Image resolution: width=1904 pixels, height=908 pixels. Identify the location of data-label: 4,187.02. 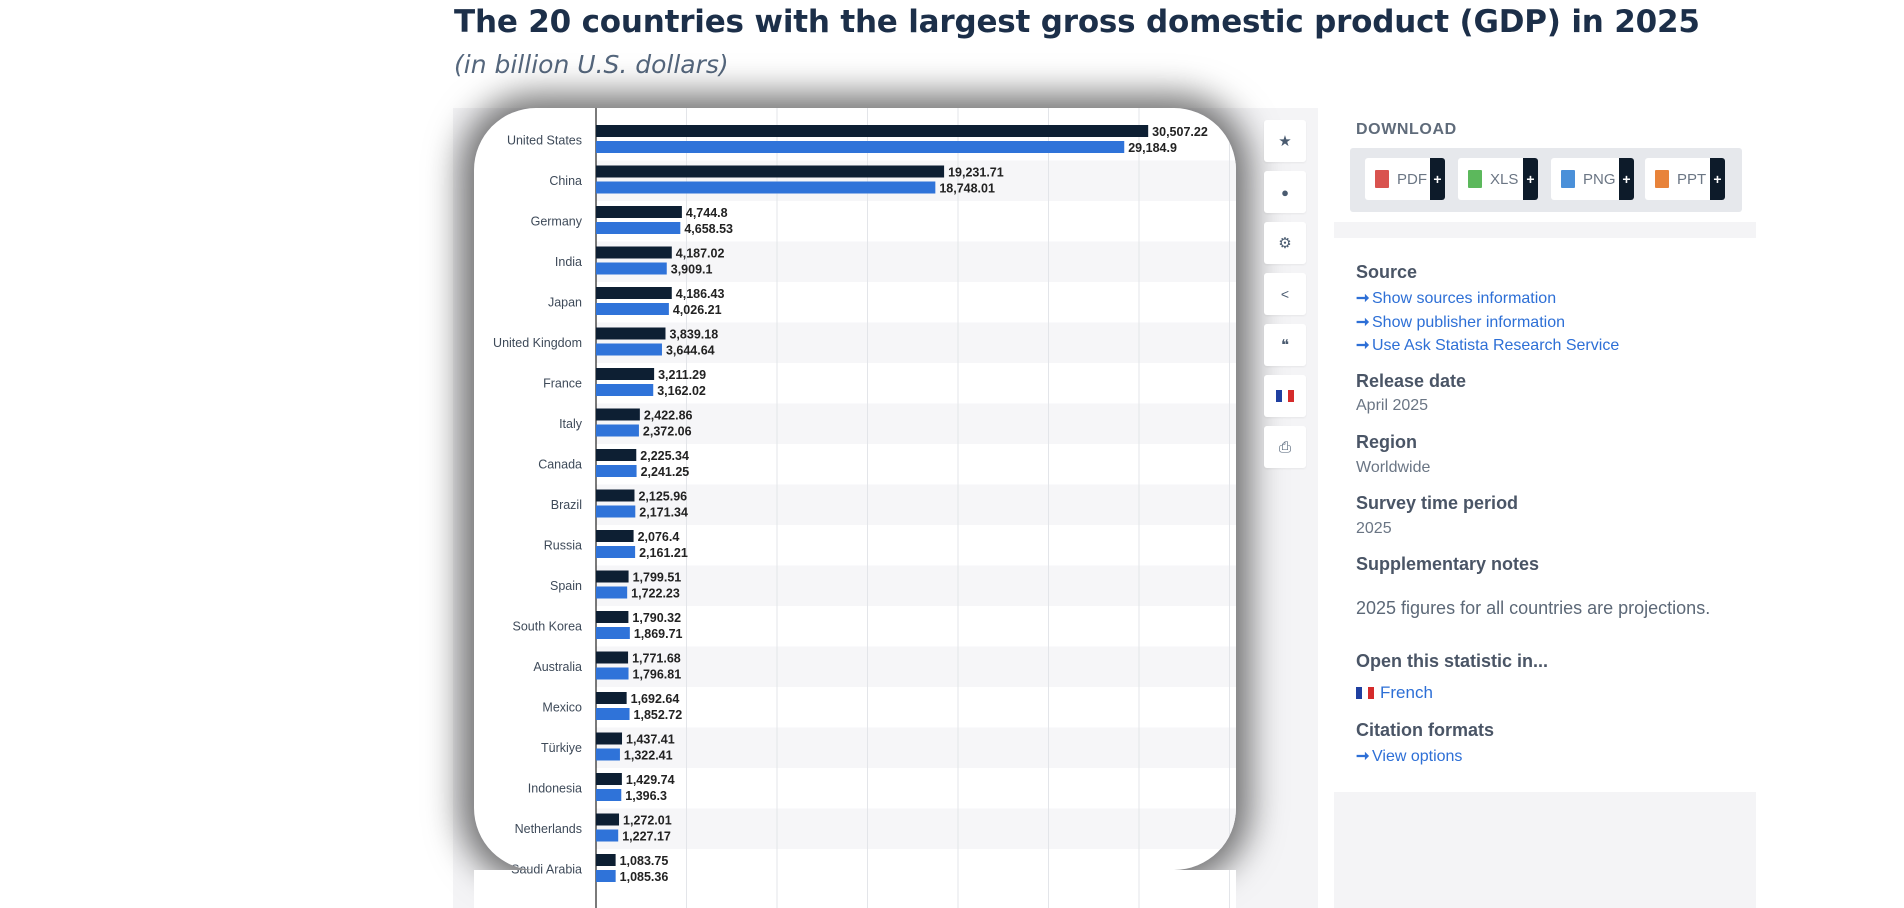
(700, 254).